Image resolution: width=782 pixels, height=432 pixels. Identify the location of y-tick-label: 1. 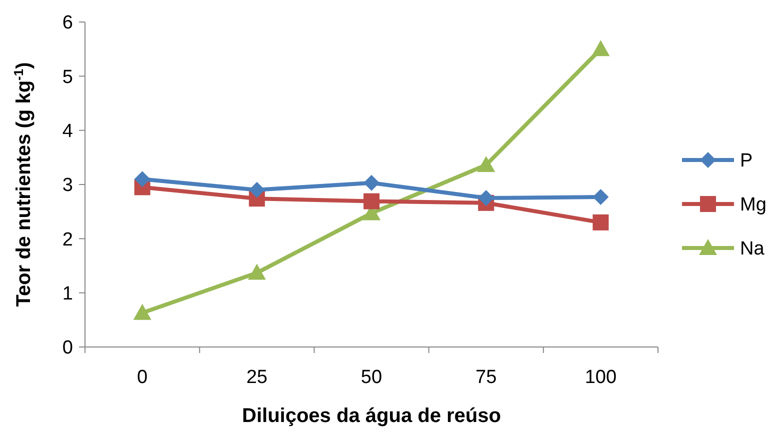
(67, 293).